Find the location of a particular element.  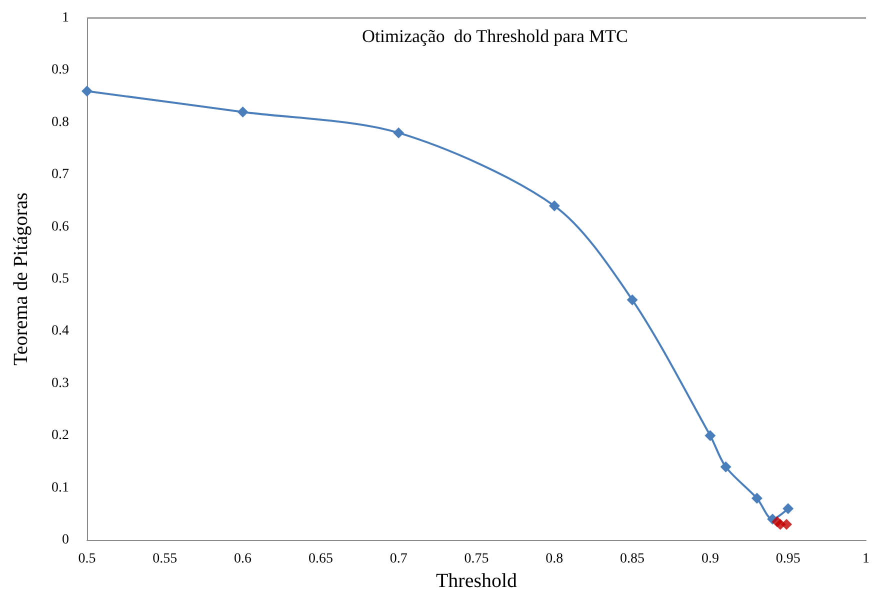

x-tick-label: 0.85 is located at coordinates (632, 559).